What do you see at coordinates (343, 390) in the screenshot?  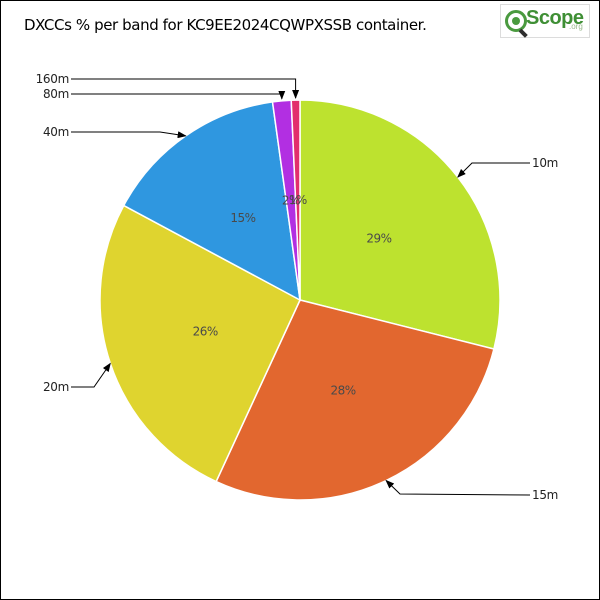 I see `slice-percent-label-15m: 28%` at bounding box center [343, 390].